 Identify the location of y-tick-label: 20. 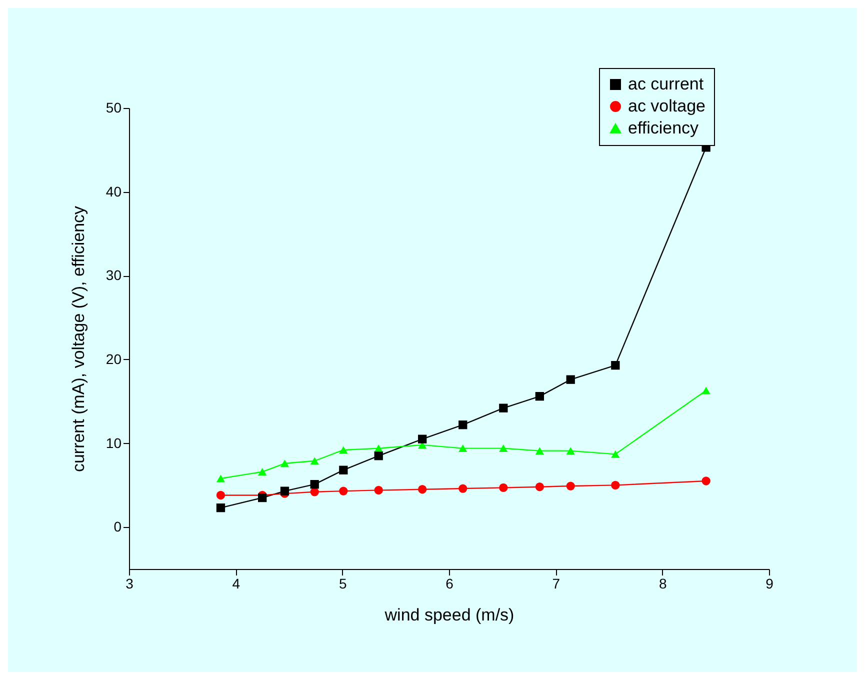
(114, 358).